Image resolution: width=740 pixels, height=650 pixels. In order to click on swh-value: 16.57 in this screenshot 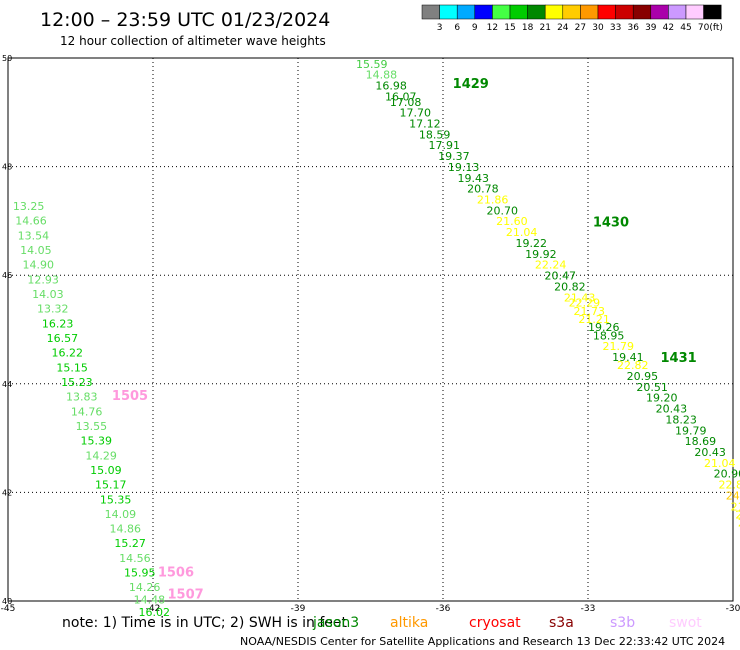, I will do `click(63, 338)`.